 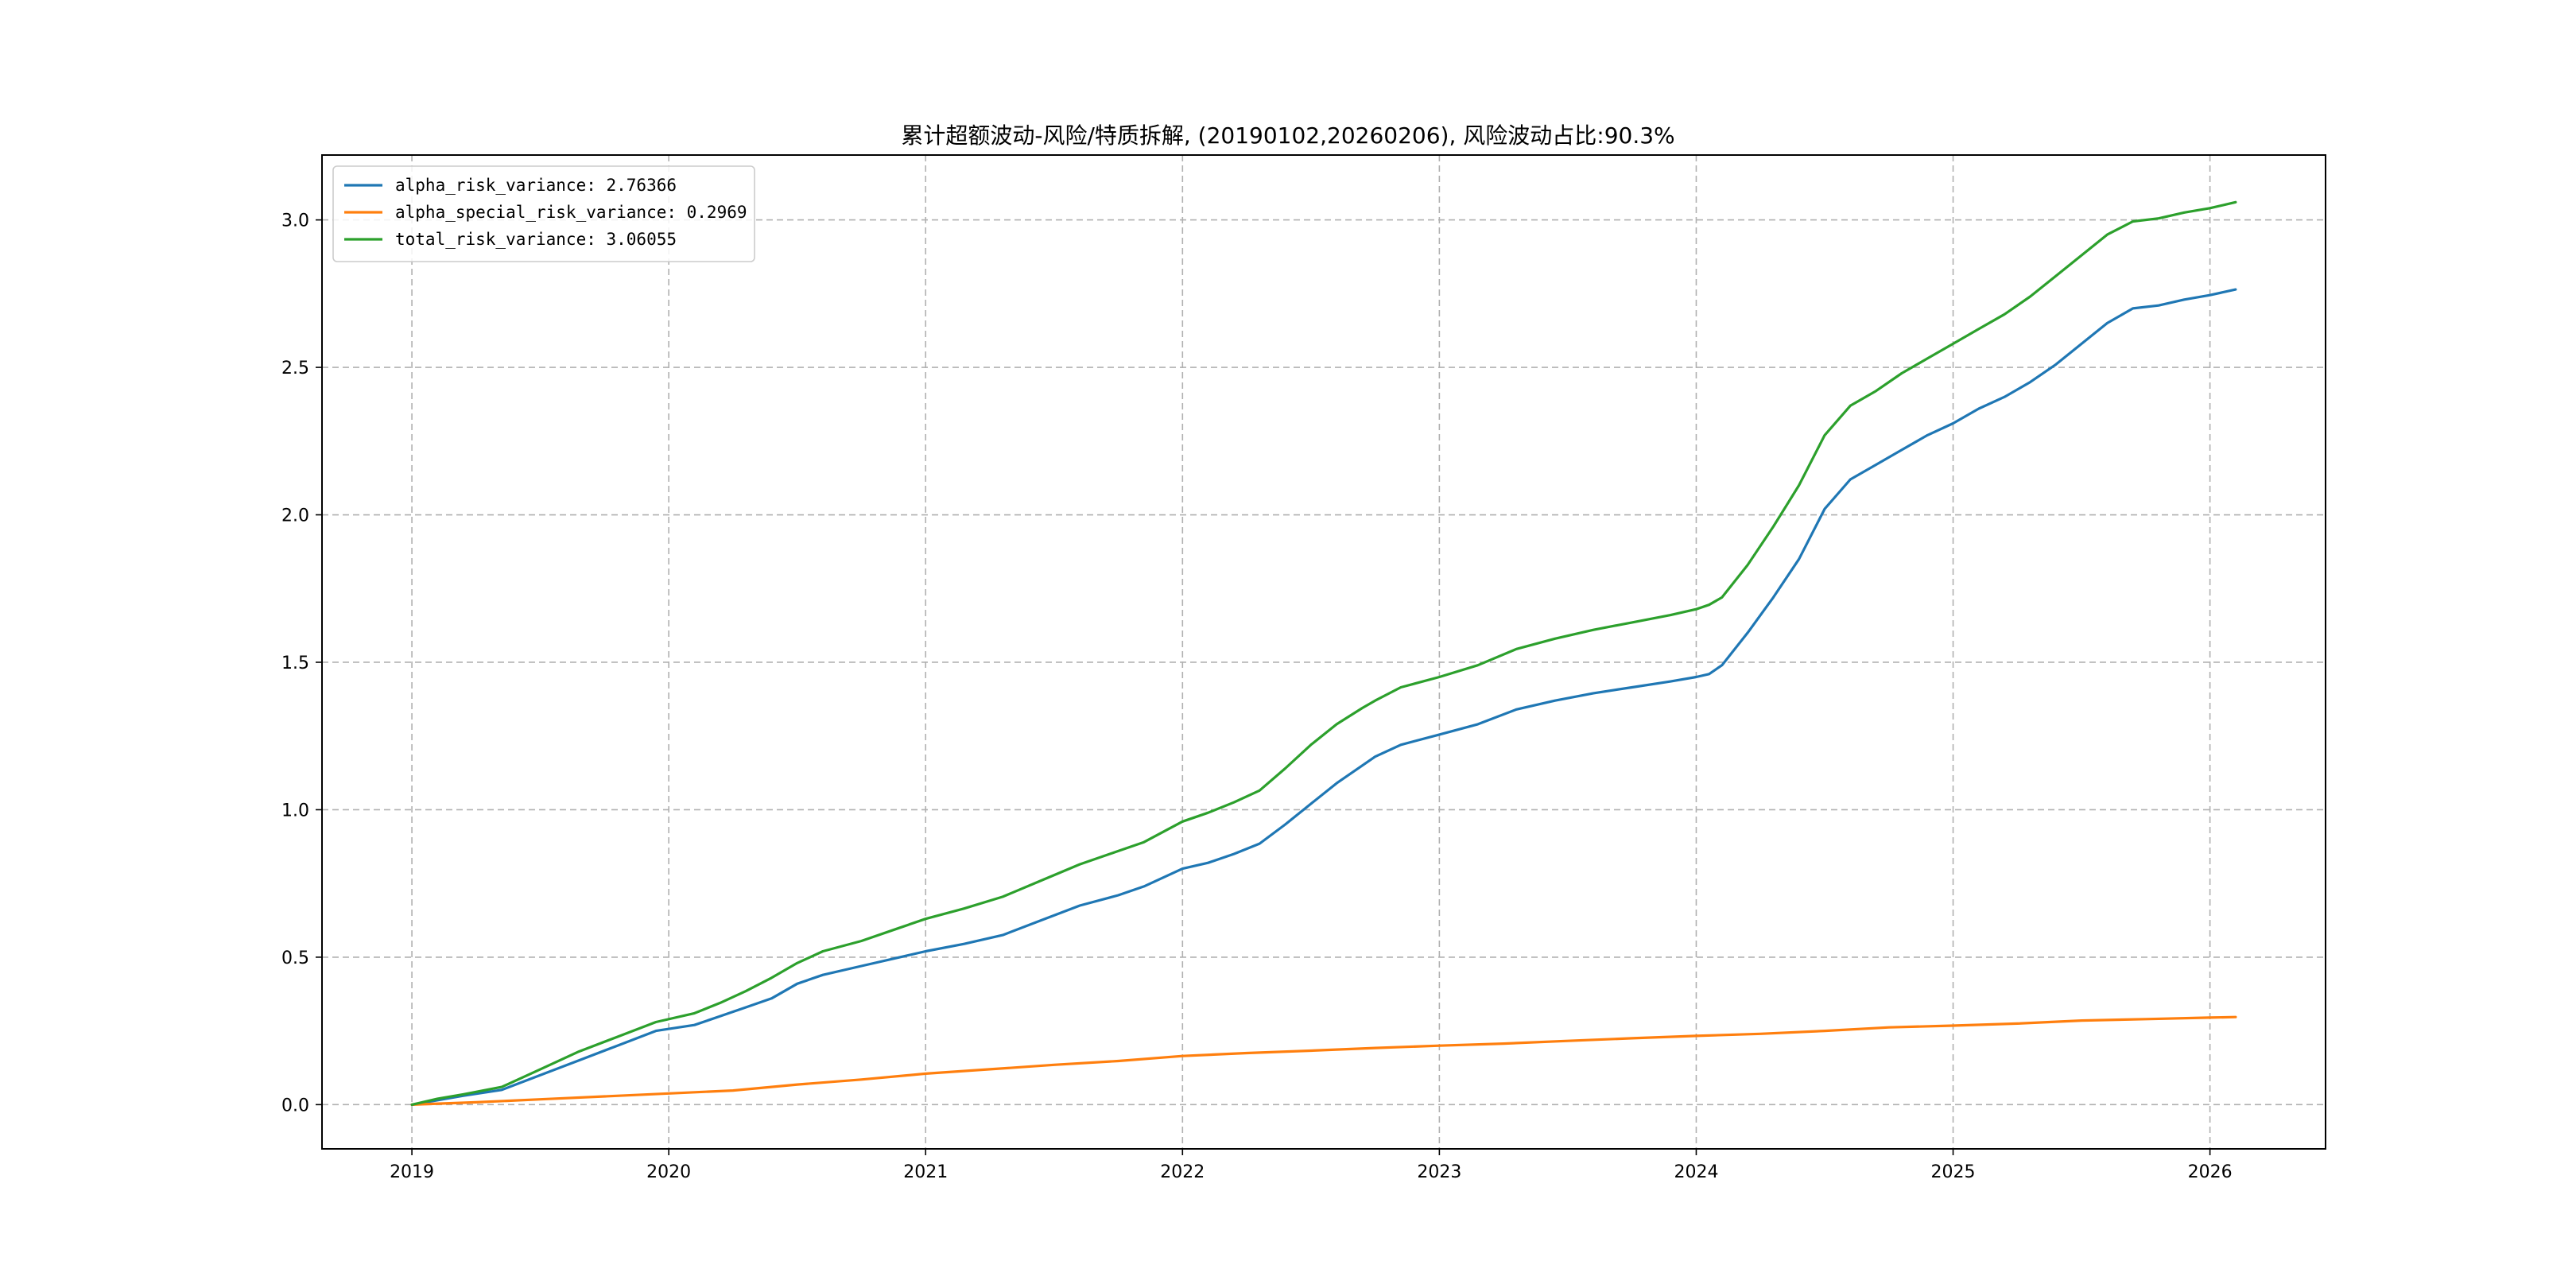 What do you see at coordinates (536, 186) in the screenshot?
I see `legend-label: alpha_risk_variance: 2.76366` at bounding box center [536, 186].